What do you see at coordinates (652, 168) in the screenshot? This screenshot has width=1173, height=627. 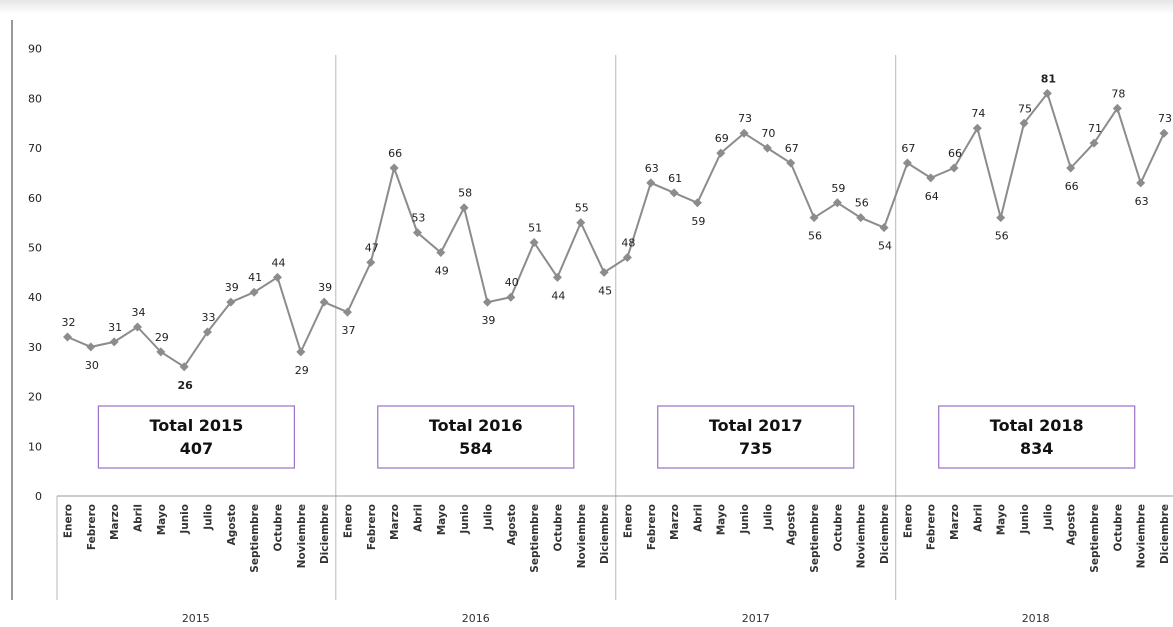 I see `data-label: 63` at bounding box center [652, 168].